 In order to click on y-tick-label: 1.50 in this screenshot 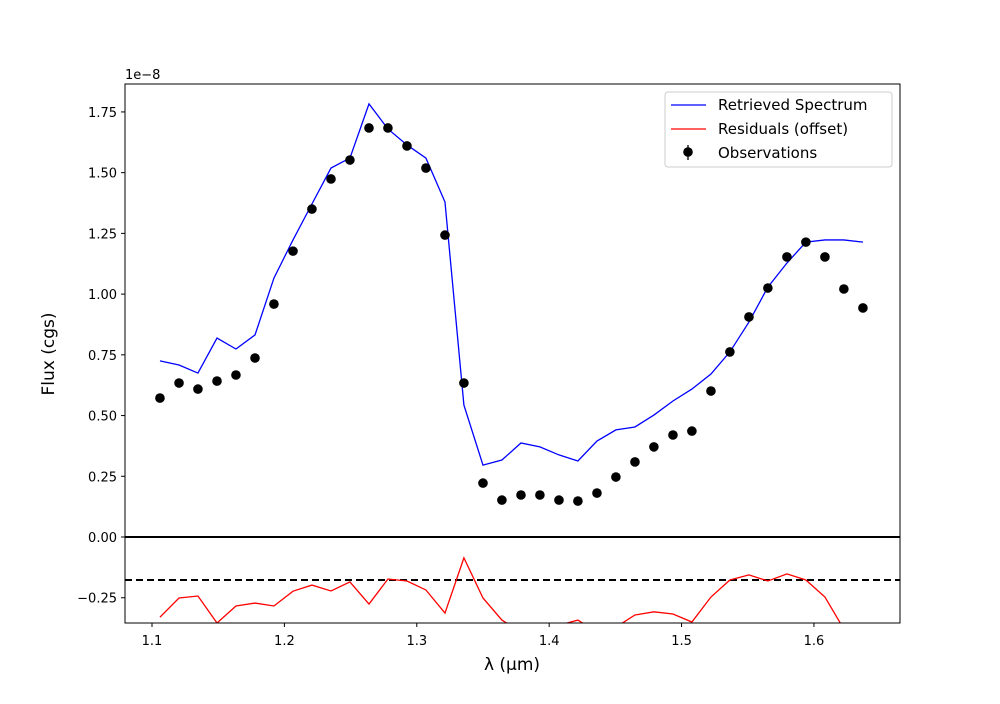, I will do `click(102, 174)`.